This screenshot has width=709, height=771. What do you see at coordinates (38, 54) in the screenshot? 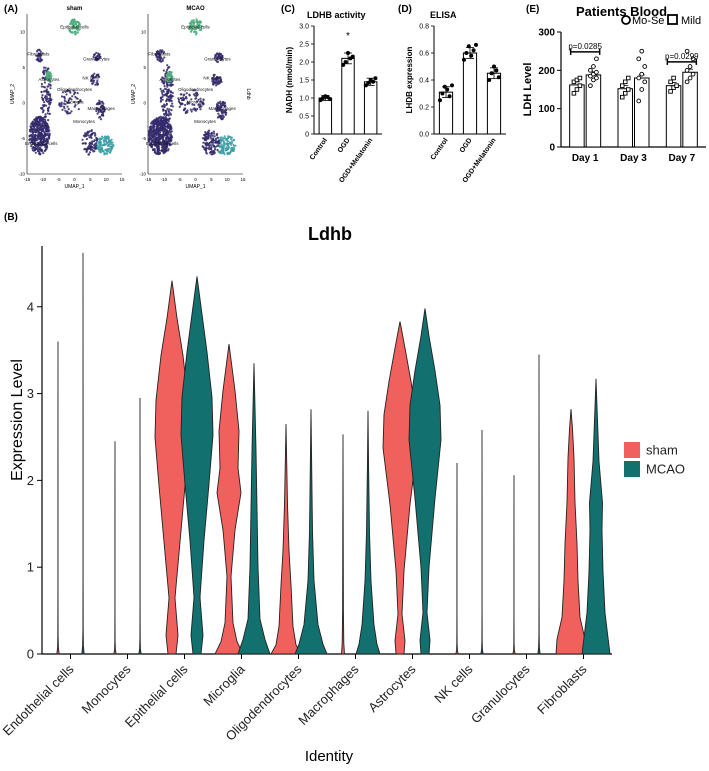
I see `umap-cluster-label: Fibroblasts` at bounding box center [38, 54].